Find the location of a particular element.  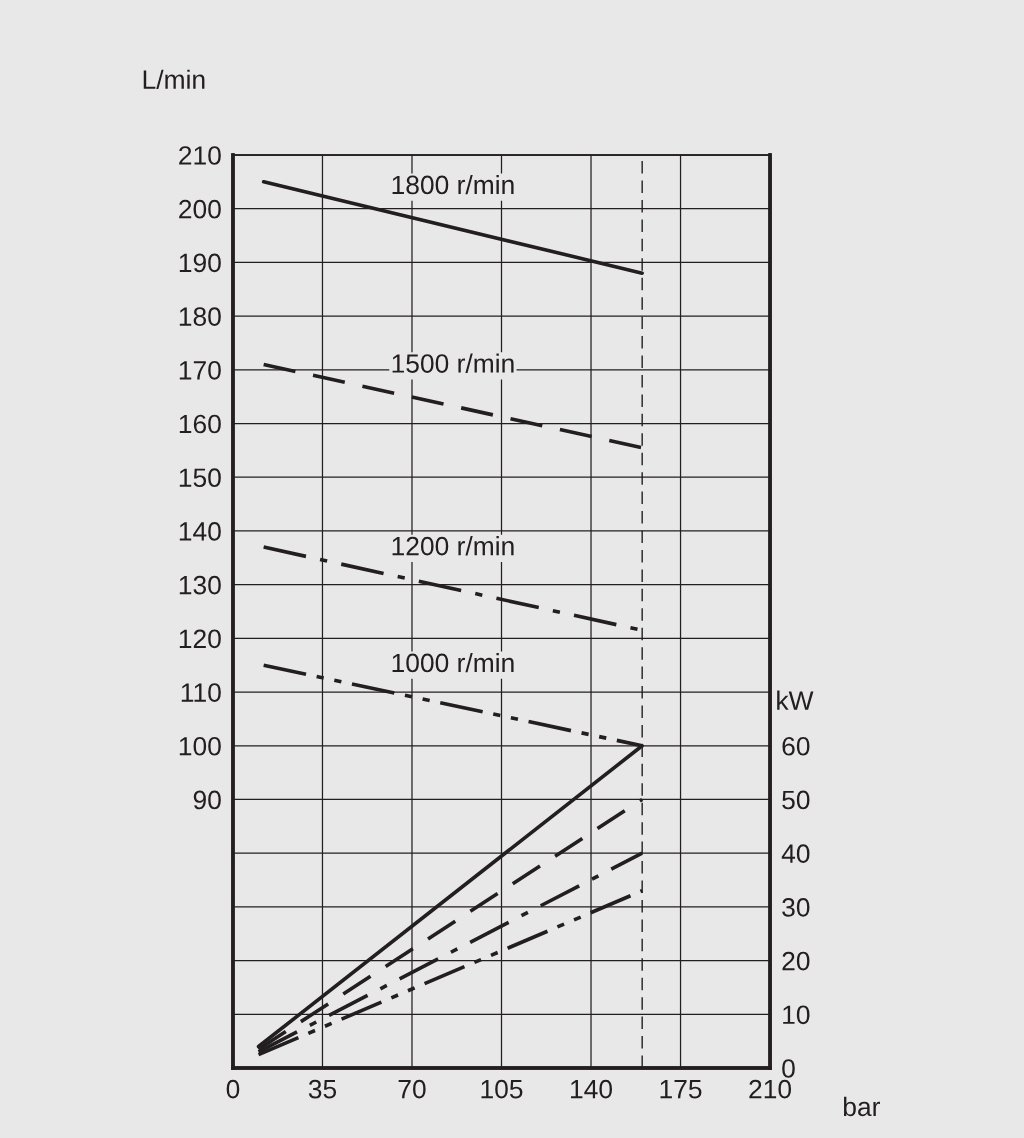

y-tick-label: 110 is located at coordinates (201, 692).